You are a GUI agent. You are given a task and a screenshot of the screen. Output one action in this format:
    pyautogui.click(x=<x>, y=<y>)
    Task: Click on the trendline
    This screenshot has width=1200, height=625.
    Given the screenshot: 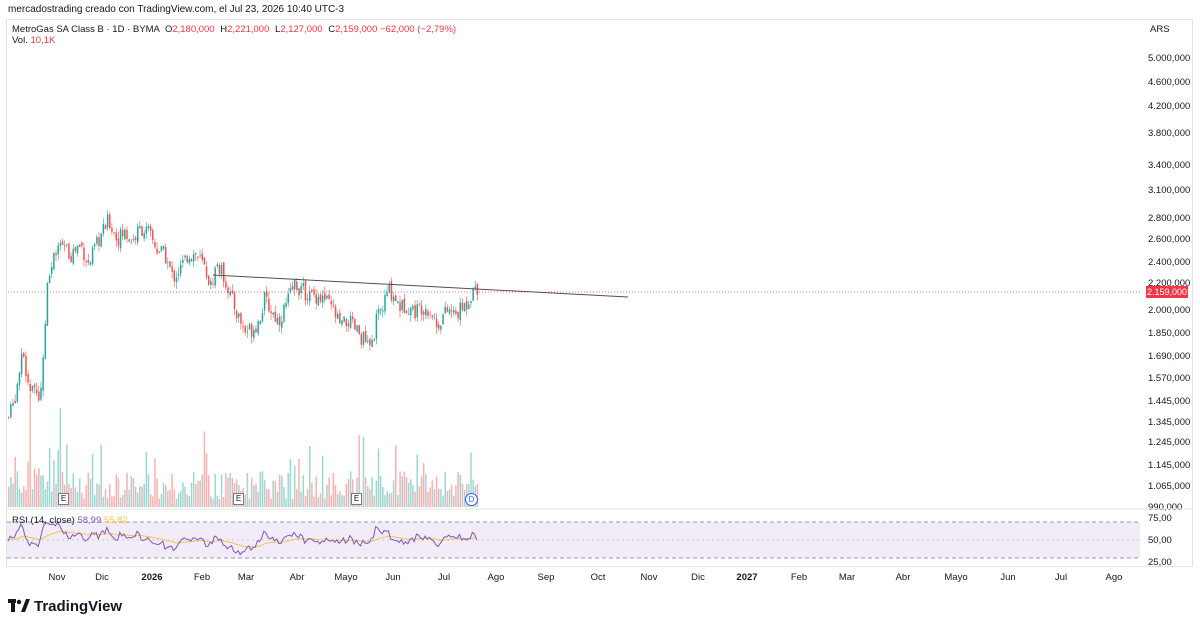 What is the action you would take?
    pyautogui.click(x=420, y=286)
    